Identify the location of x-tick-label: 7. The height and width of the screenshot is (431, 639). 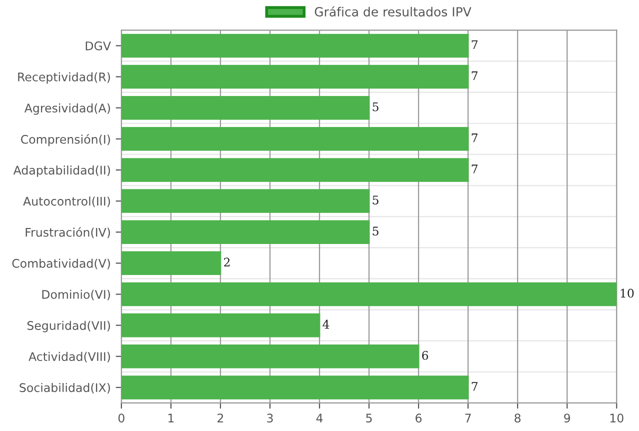
(468, 418).